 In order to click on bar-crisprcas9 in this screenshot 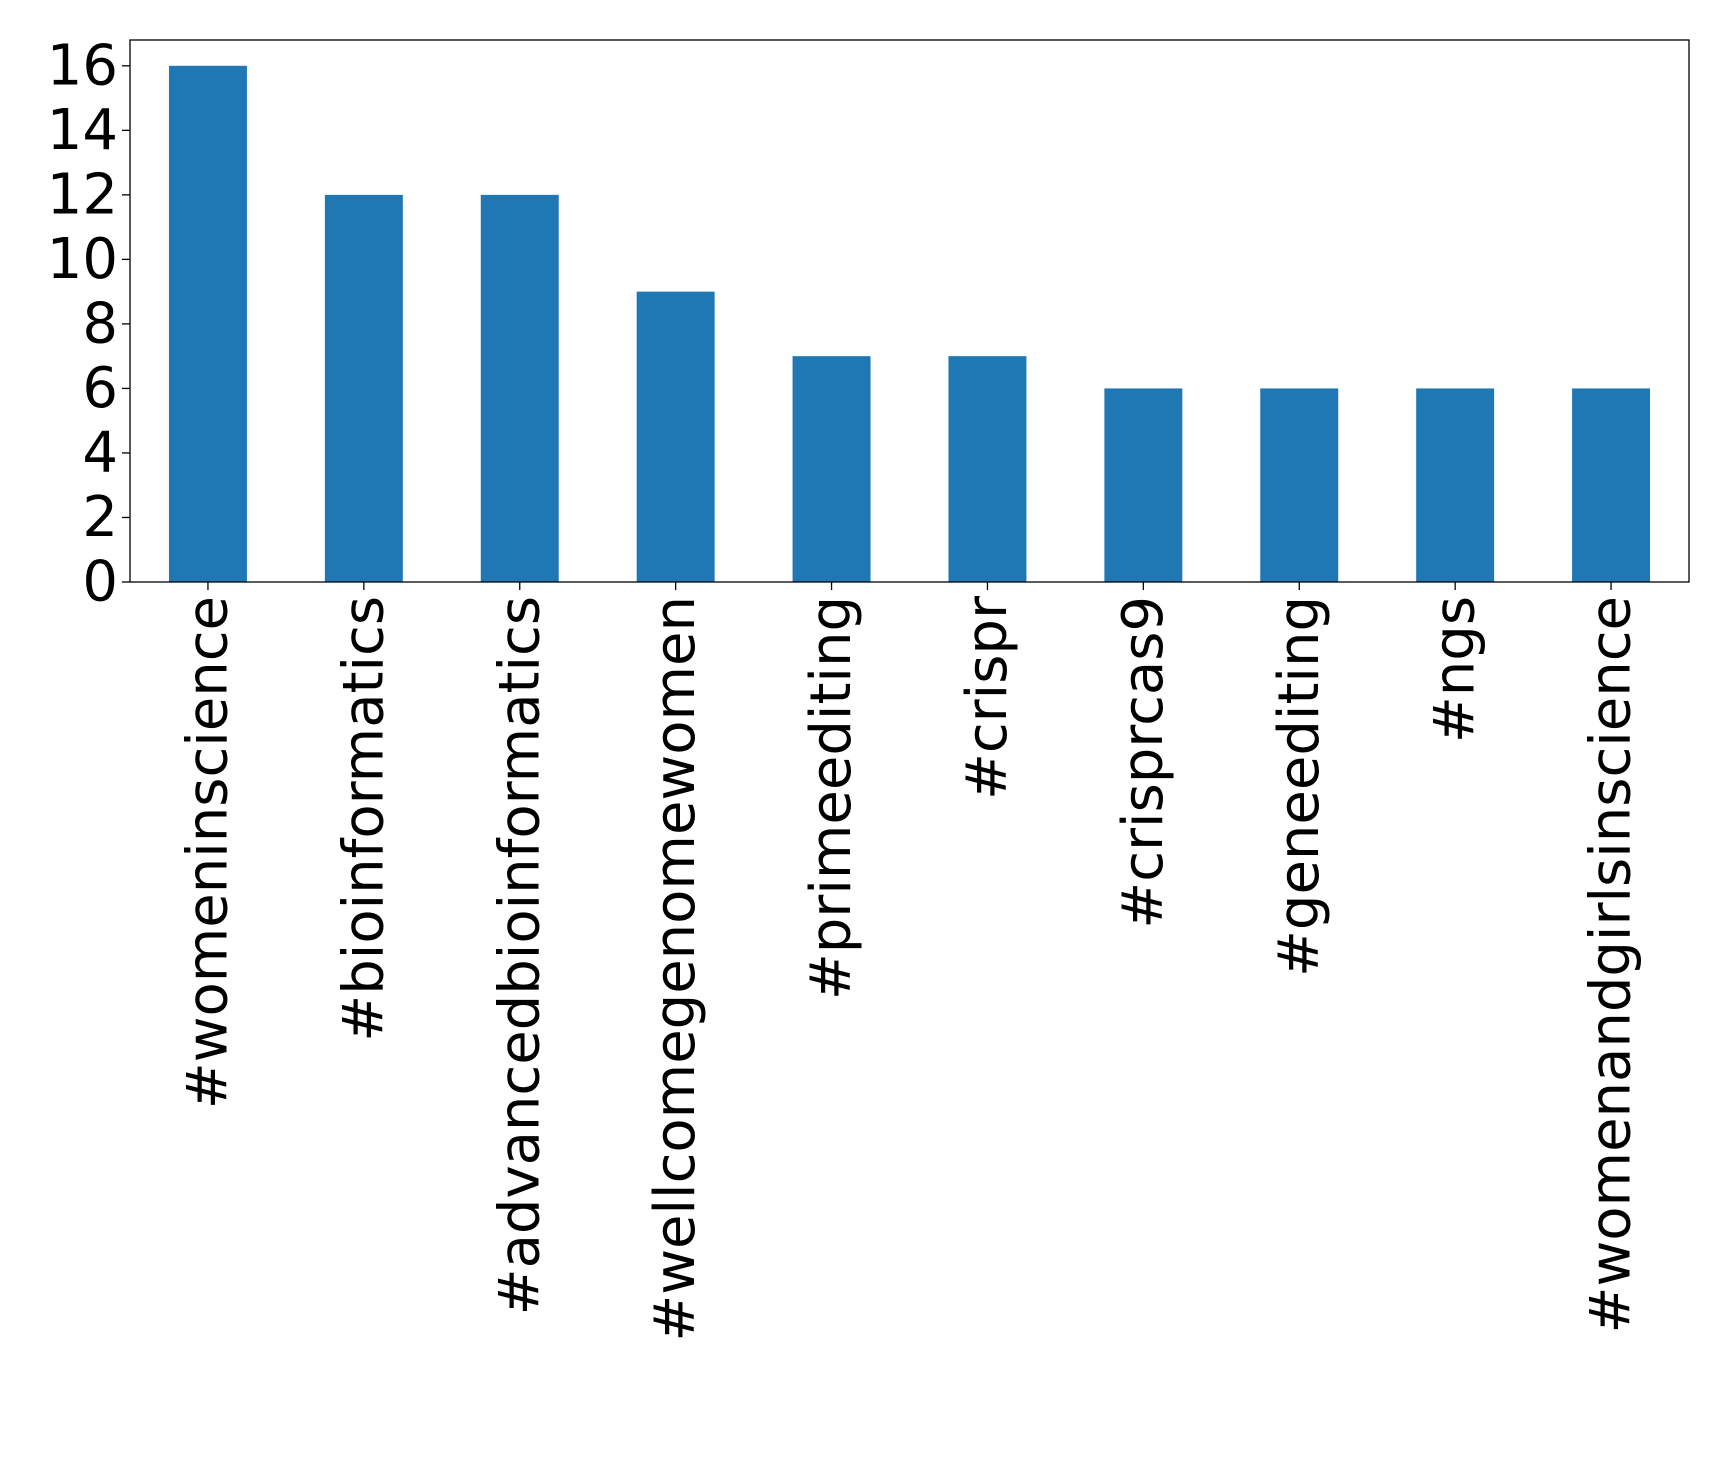, I will do `click(1143, 485)`.